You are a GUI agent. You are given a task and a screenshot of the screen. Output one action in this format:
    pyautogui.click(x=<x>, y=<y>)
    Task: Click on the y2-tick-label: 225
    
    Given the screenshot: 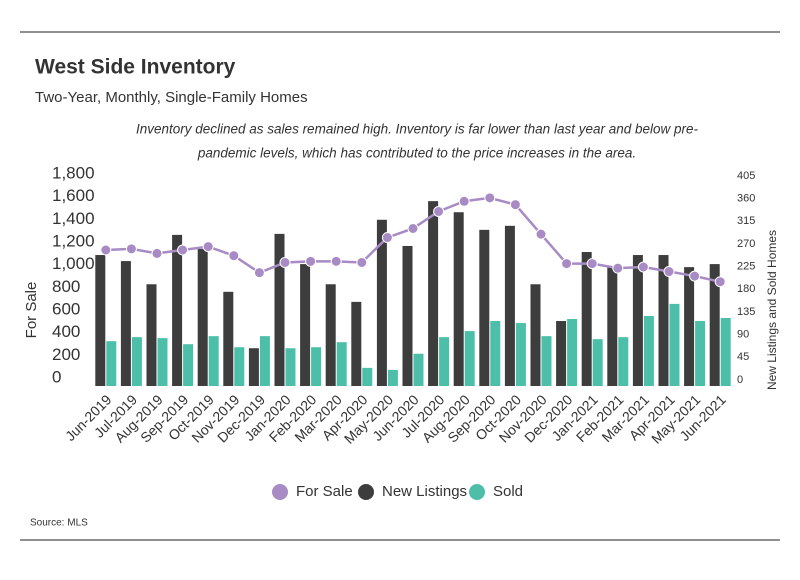 What is the action you would take?
    pyautogui.click(x=746, y=267)
    